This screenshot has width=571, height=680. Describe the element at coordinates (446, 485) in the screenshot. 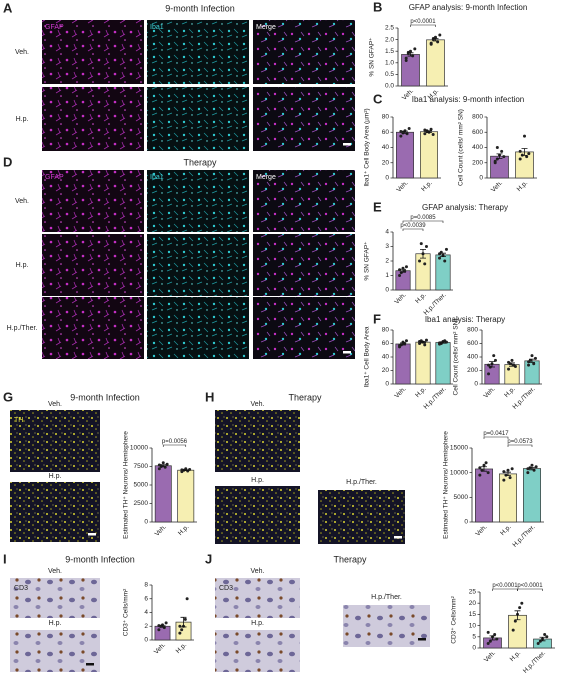

I see `y-axis-label: Estimated TH⁺ Neurons/ Hemisphere` at that location.